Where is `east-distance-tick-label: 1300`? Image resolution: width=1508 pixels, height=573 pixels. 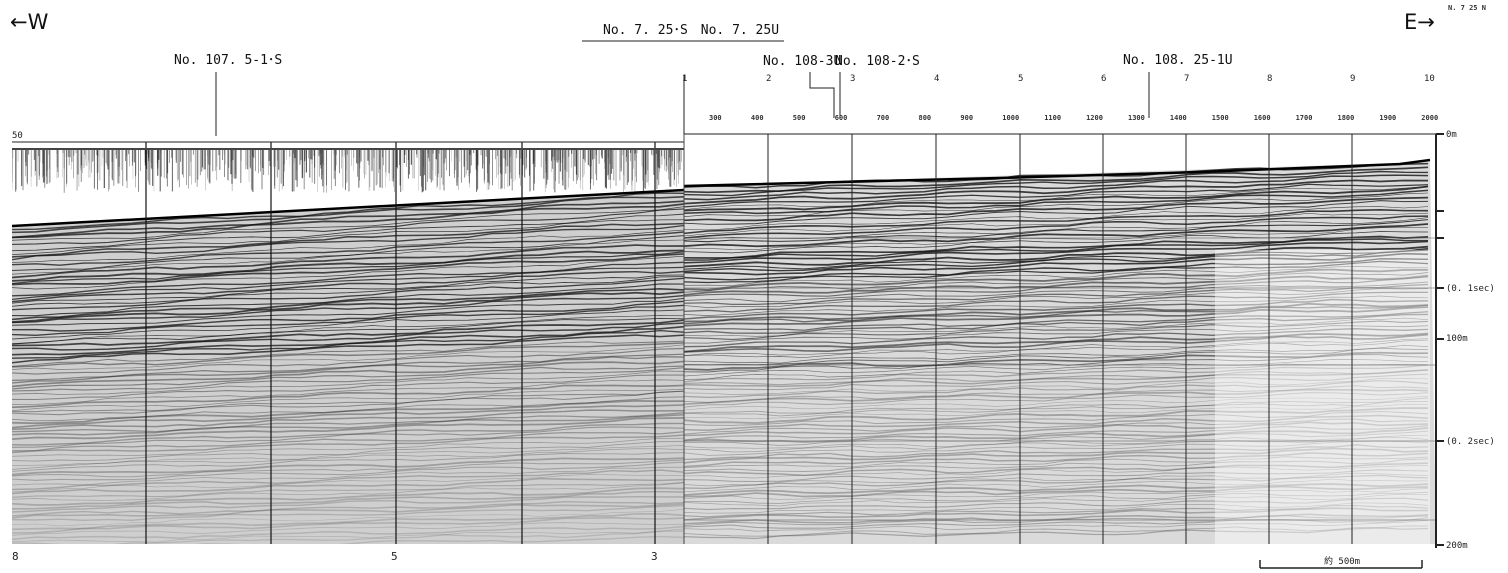 east-distance-tick-label: 1300 is located at coordinates (1136, 118).